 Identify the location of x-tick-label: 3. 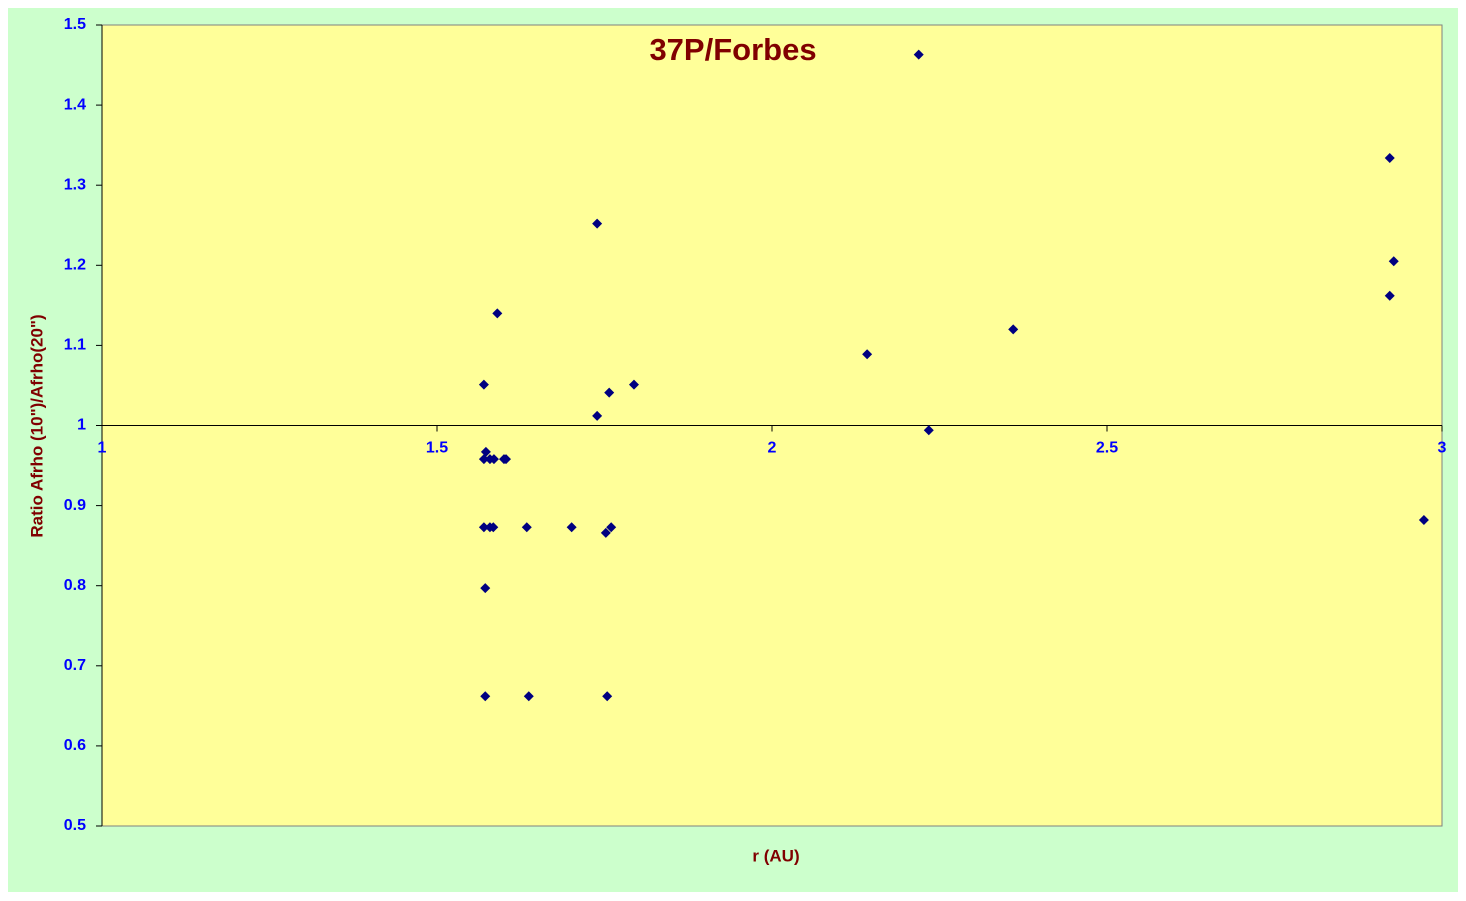
(1442, 448).